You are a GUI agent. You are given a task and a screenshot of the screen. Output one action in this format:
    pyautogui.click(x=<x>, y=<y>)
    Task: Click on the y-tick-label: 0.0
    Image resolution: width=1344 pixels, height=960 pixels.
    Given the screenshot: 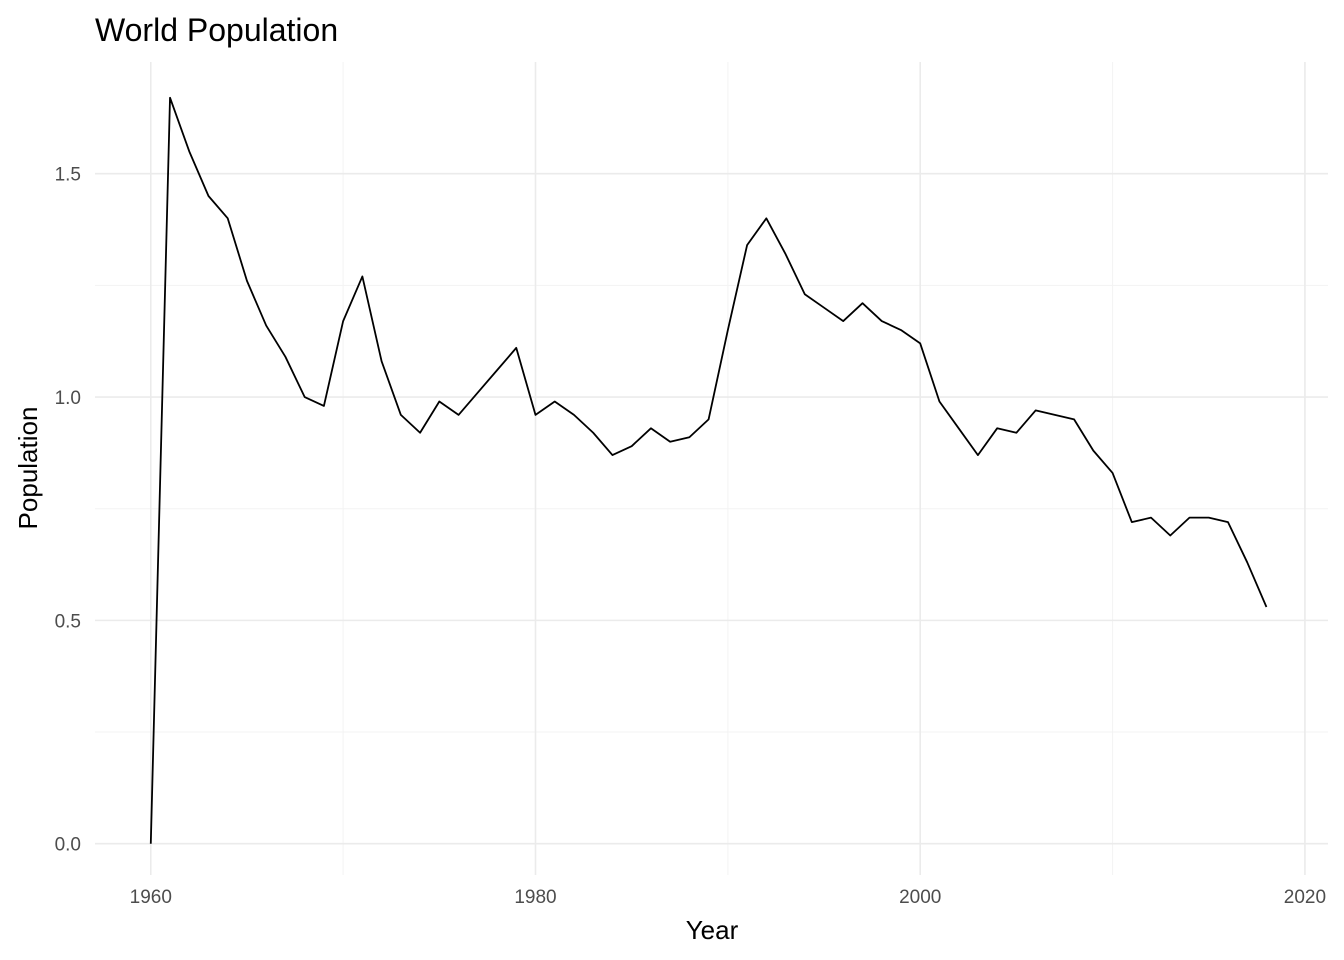 What is the action you would take?
    pyautogui.click(x=68, y=845)
    